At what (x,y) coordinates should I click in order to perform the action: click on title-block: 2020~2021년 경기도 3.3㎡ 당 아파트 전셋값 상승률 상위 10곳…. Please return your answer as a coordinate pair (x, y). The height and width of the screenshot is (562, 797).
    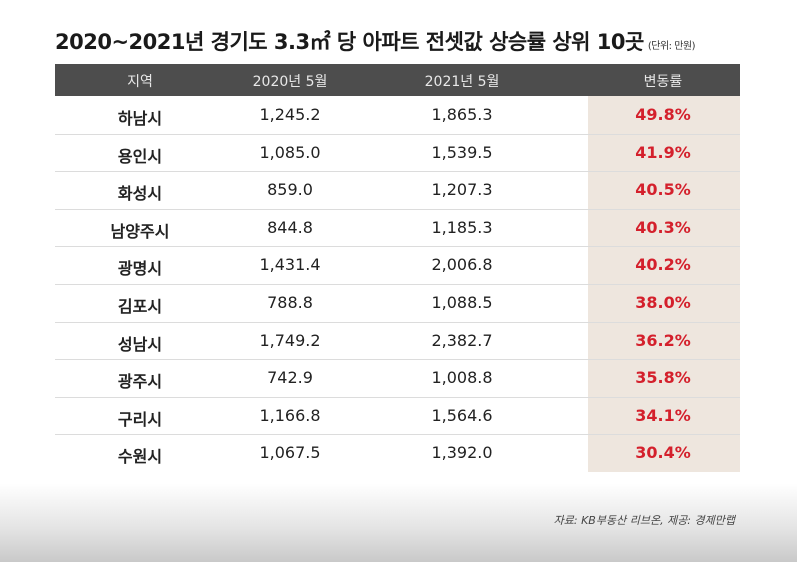
    Looking at the image, I should click on (375, 41).